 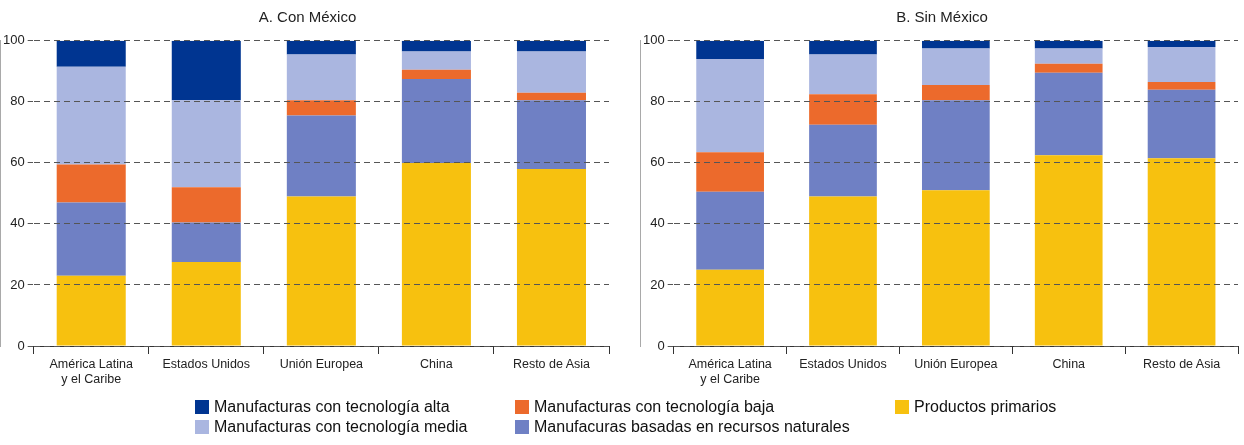 What do you see at coordinates (307, 16) in the screenshot?
I see `chart-title: A. Con México` at bounding box center [307, 16].